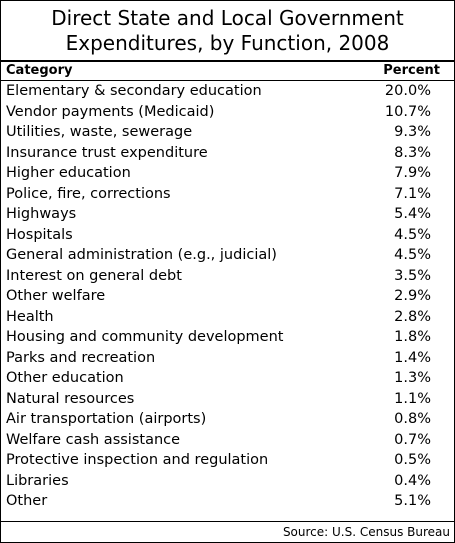  Describe the element at coordinates (88, 193) in the screenshot. I see `row-category: Police, fire, corrections` at that location.